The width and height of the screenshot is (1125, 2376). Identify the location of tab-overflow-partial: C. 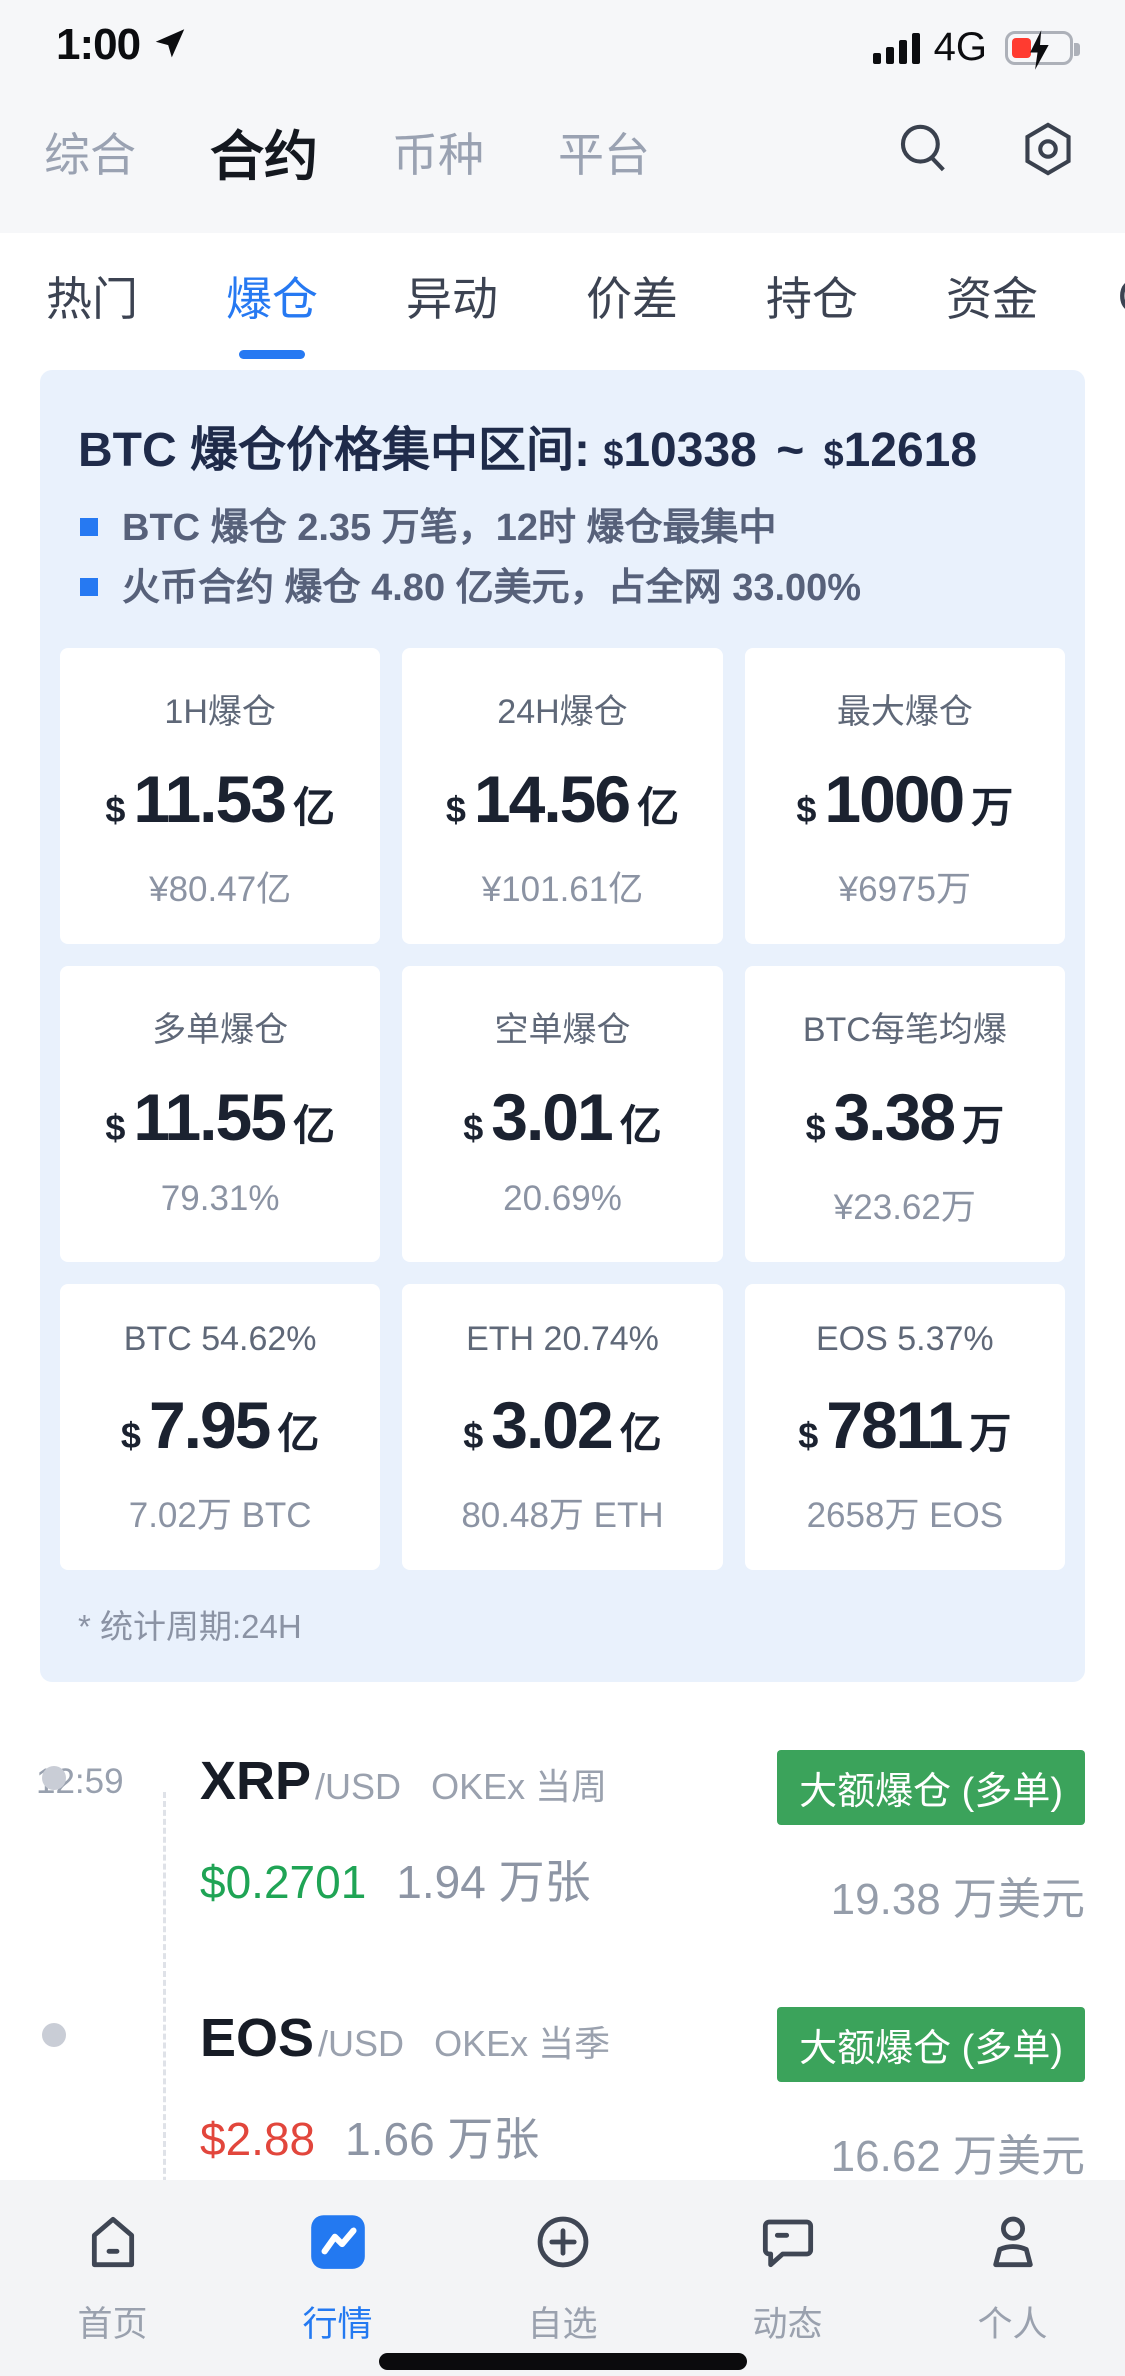
(1121, 296).